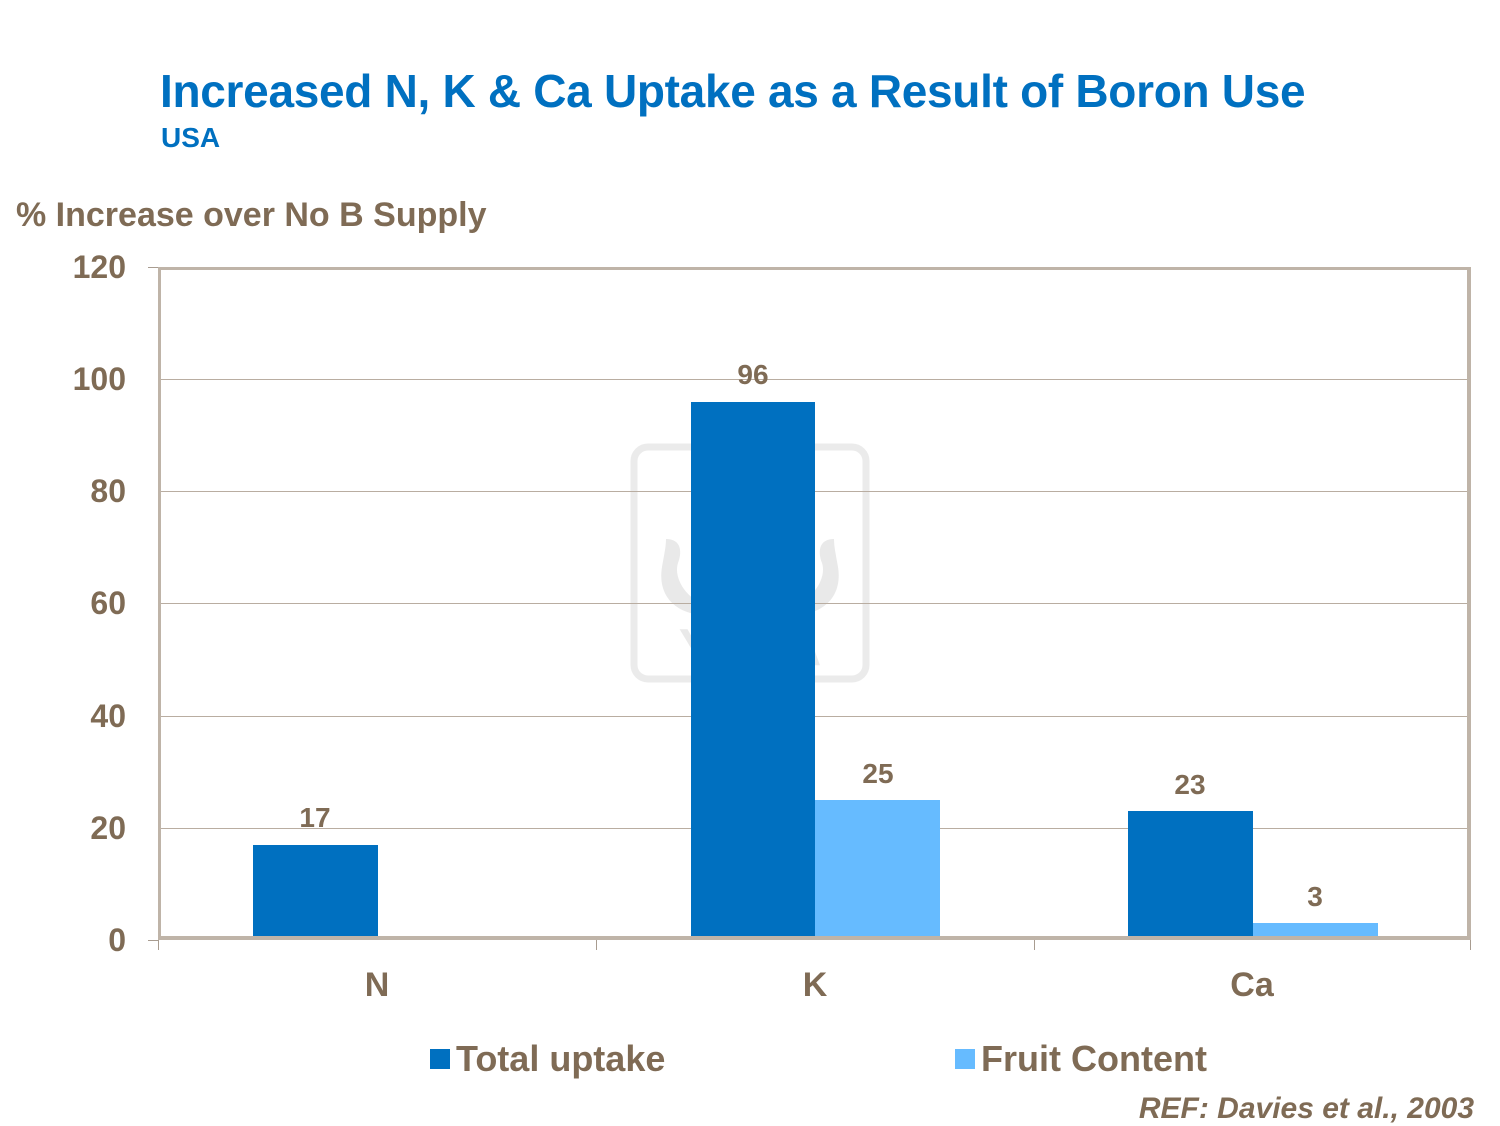 This screenshot has height=1126, width=1500. What do you see at coordinates (1252, 985) in the screenshot?
I see `x-category-ca: Ca` at bounding box center [1252, 985].